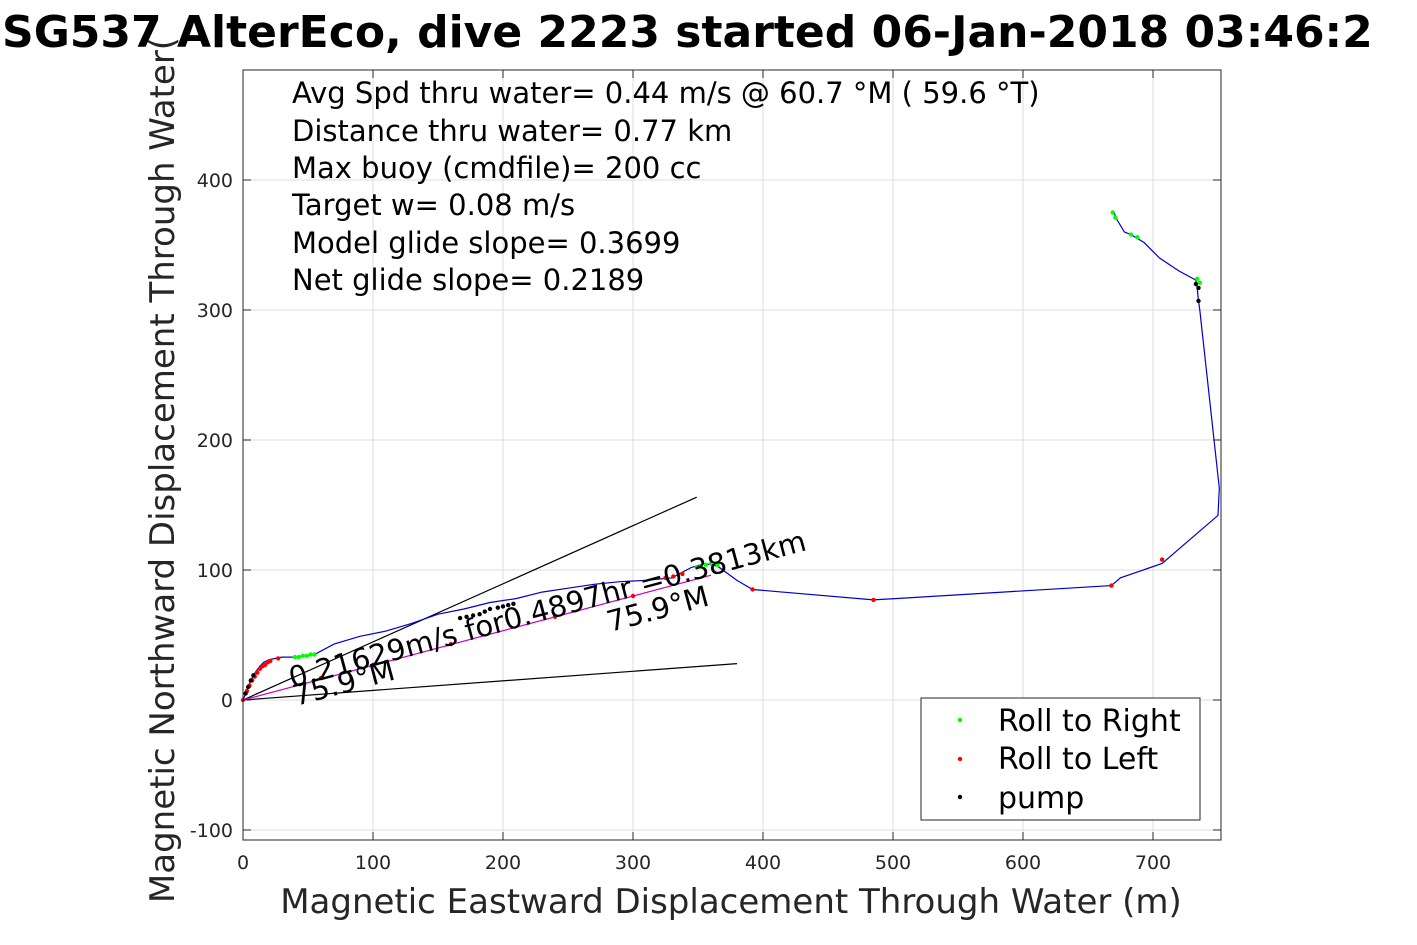  I want to click on info-line-3: Max buoy (cmdfile)= 200 cc, so click(496, 168).